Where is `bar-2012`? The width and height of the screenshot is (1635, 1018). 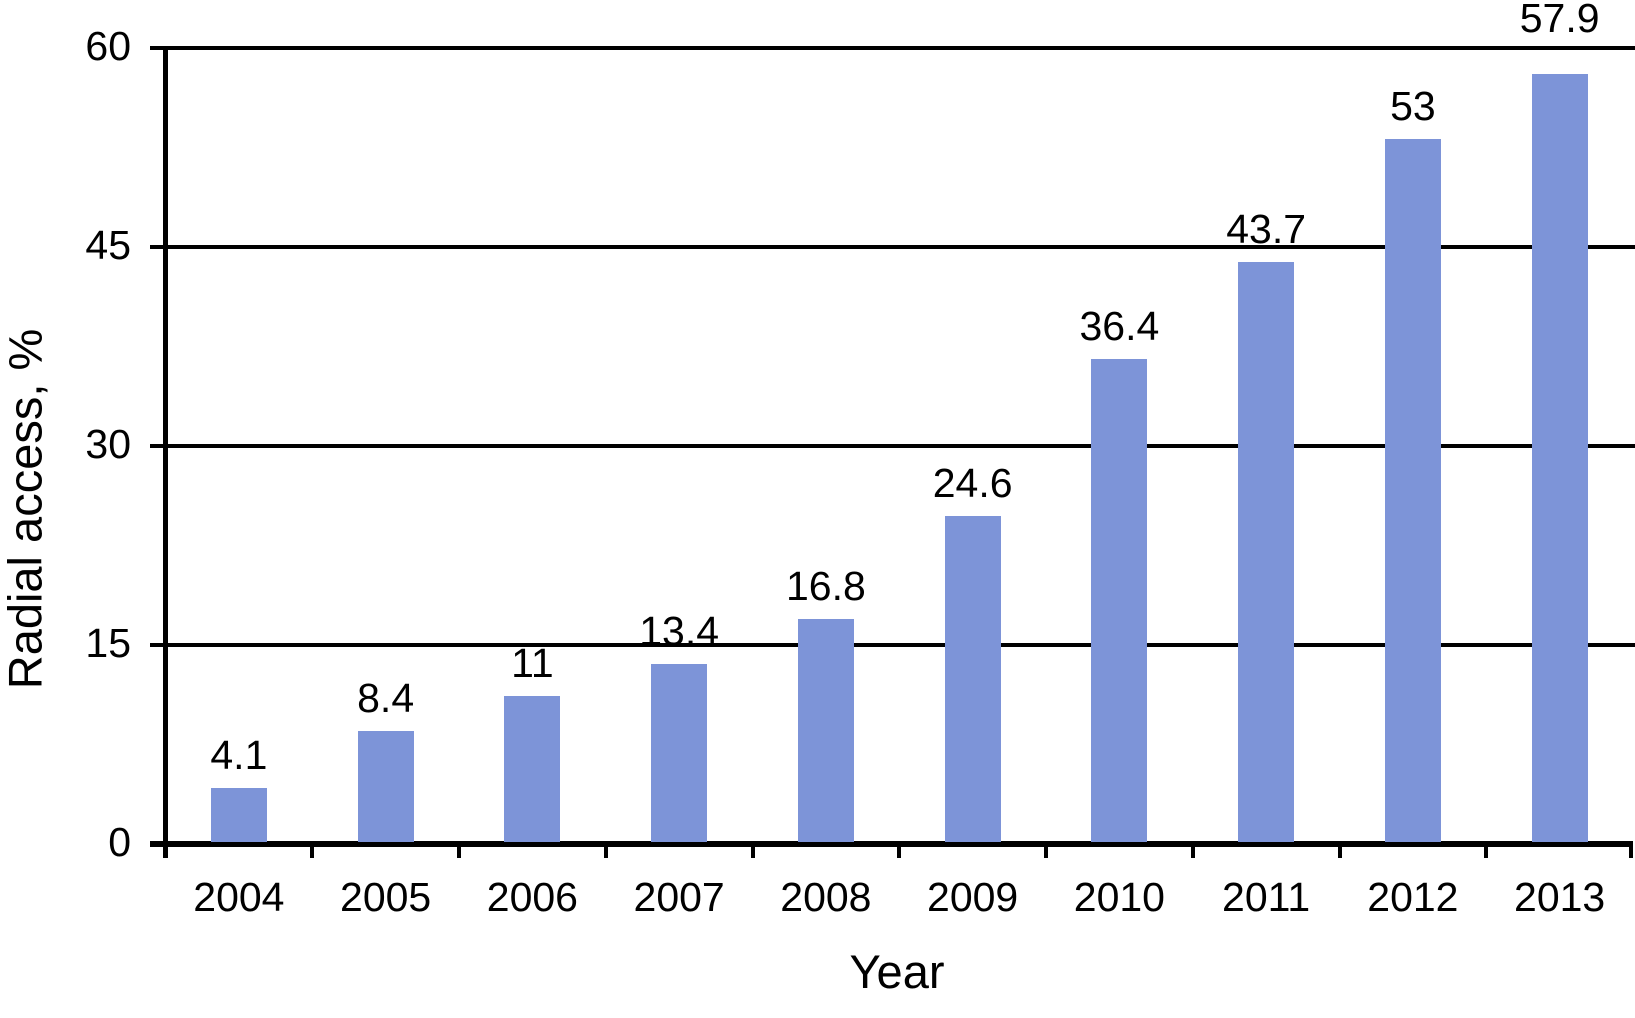
bar-2012 is located at coordinates (1412, 490).